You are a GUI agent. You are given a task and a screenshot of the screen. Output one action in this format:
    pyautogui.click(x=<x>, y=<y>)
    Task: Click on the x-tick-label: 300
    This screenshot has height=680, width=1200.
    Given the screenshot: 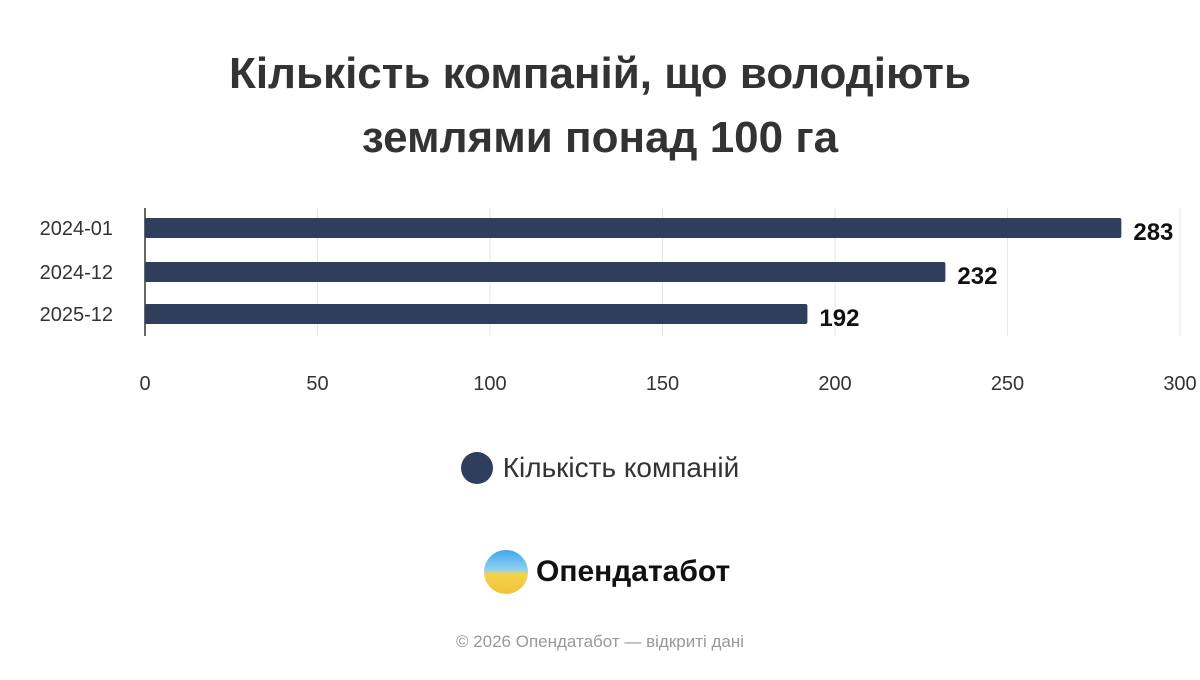 What is the action you would take?
    pyautogui.click(x=1179, y=384)
    